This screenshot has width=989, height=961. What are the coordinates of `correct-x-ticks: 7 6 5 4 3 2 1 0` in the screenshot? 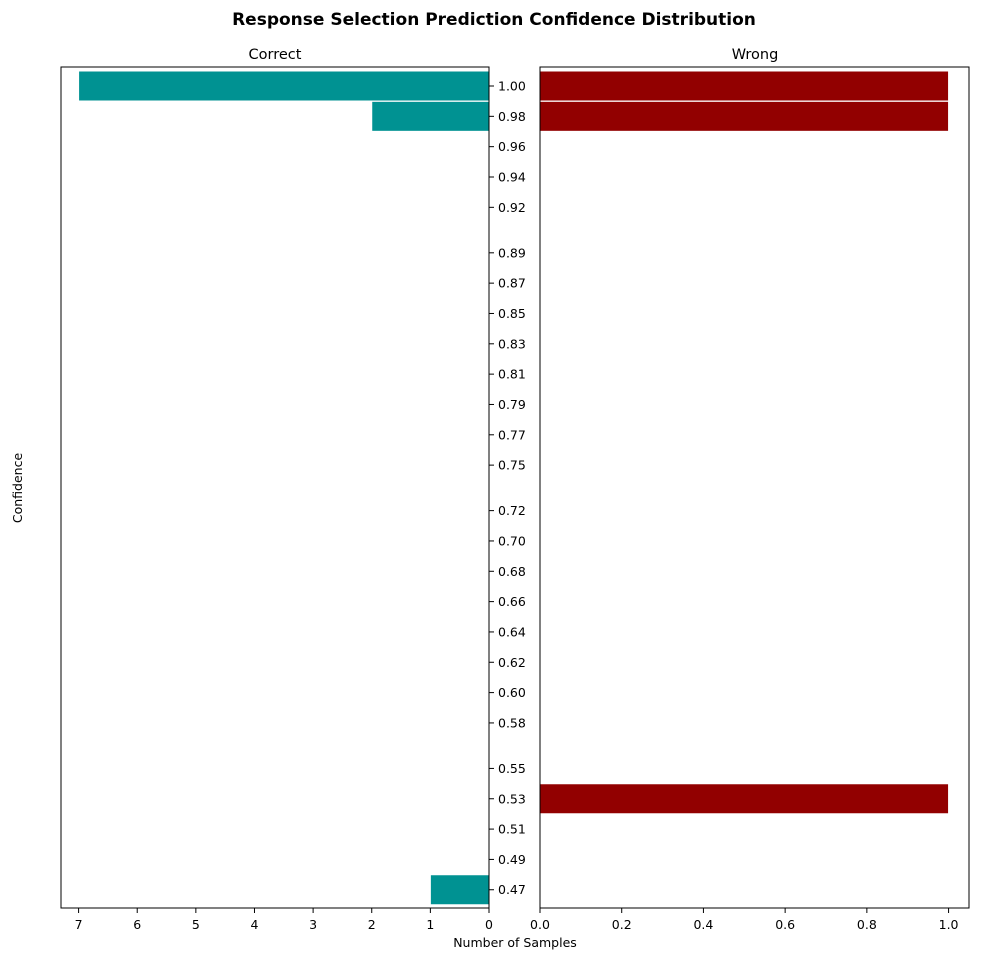 It's located at (284, 920).